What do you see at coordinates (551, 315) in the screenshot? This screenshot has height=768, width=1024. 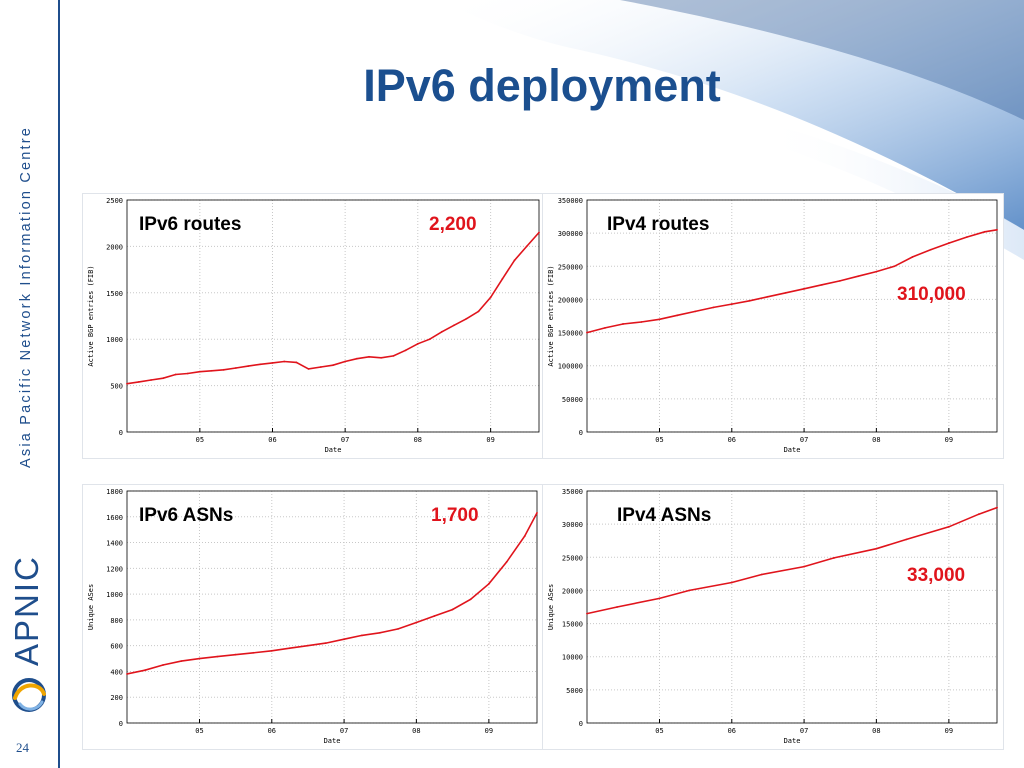 I see `y-axis-label: Active BGP entries (FIB)` at bounding box center [551, 315].